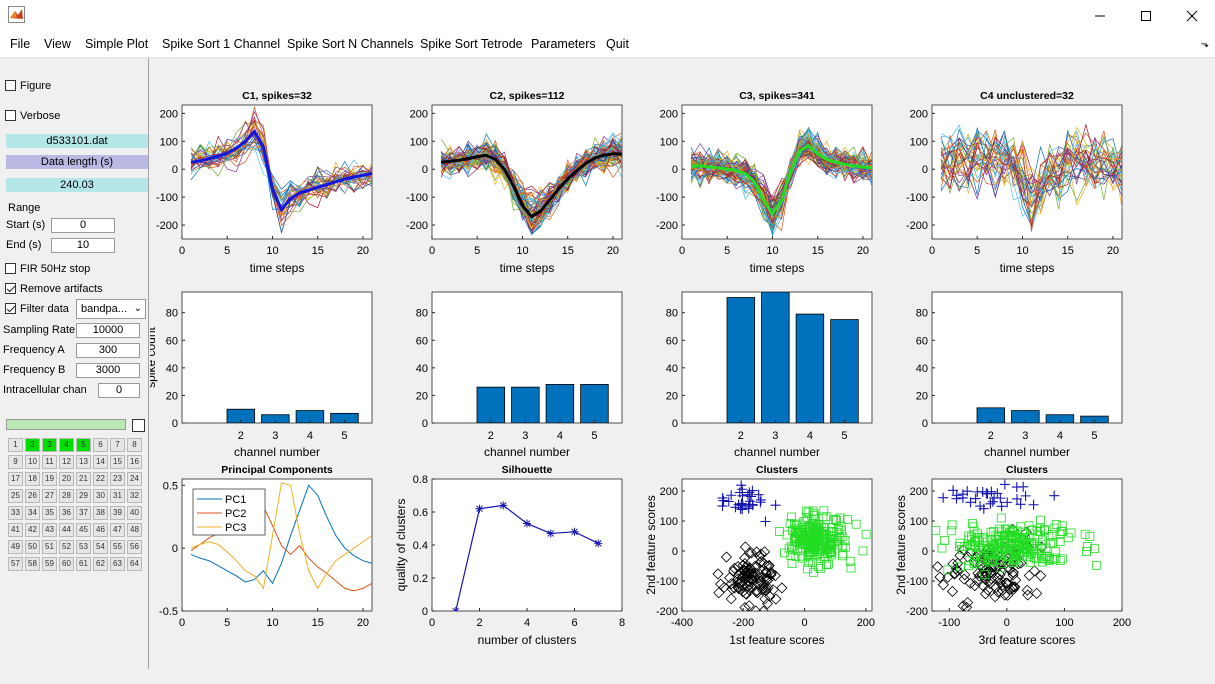 The height and width of the screenshot is (684, 1215). What do you see at coordinates (49, 513) in the screenshot?
I see `channel-button-35: 35` at bounding box center [49, 513].